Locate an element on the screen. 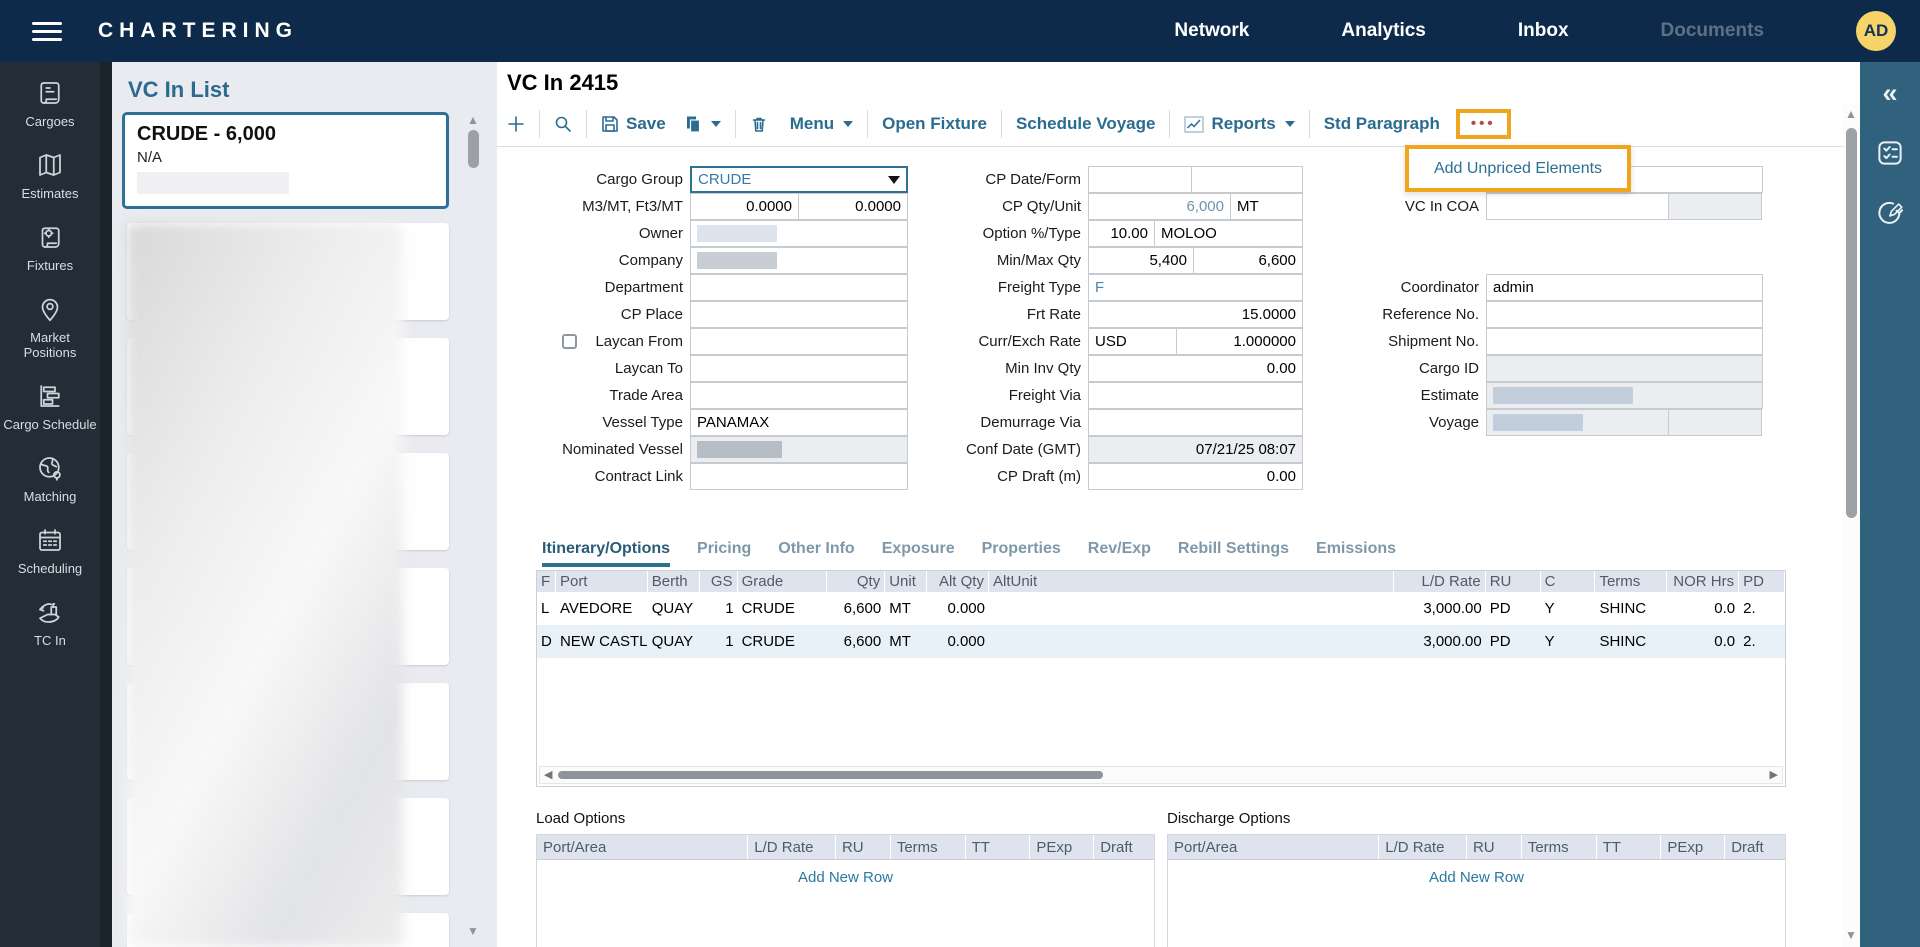 Image resolution: width=1920 pixels, height=947 pixels. cp-date-input is located at coordinates (1140, 179).